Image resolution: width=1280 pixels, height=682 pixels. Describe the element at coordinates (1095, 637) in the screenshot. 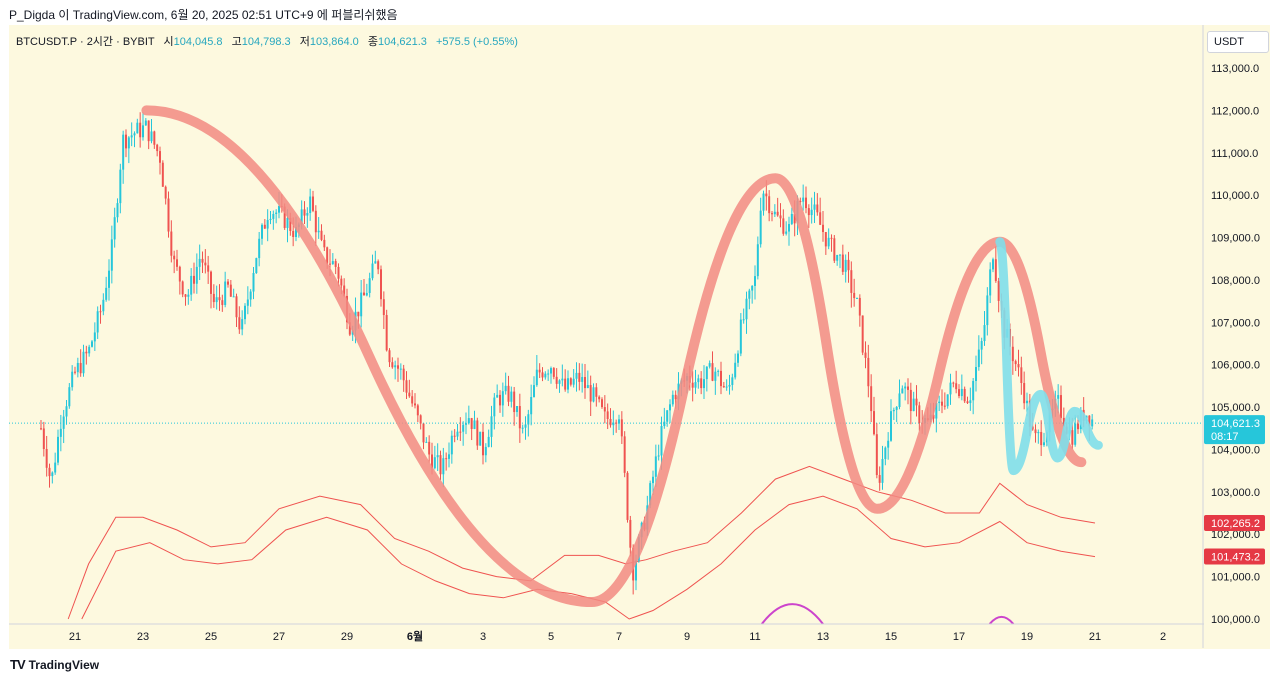

I see `time-tick-label: 21` at that location.